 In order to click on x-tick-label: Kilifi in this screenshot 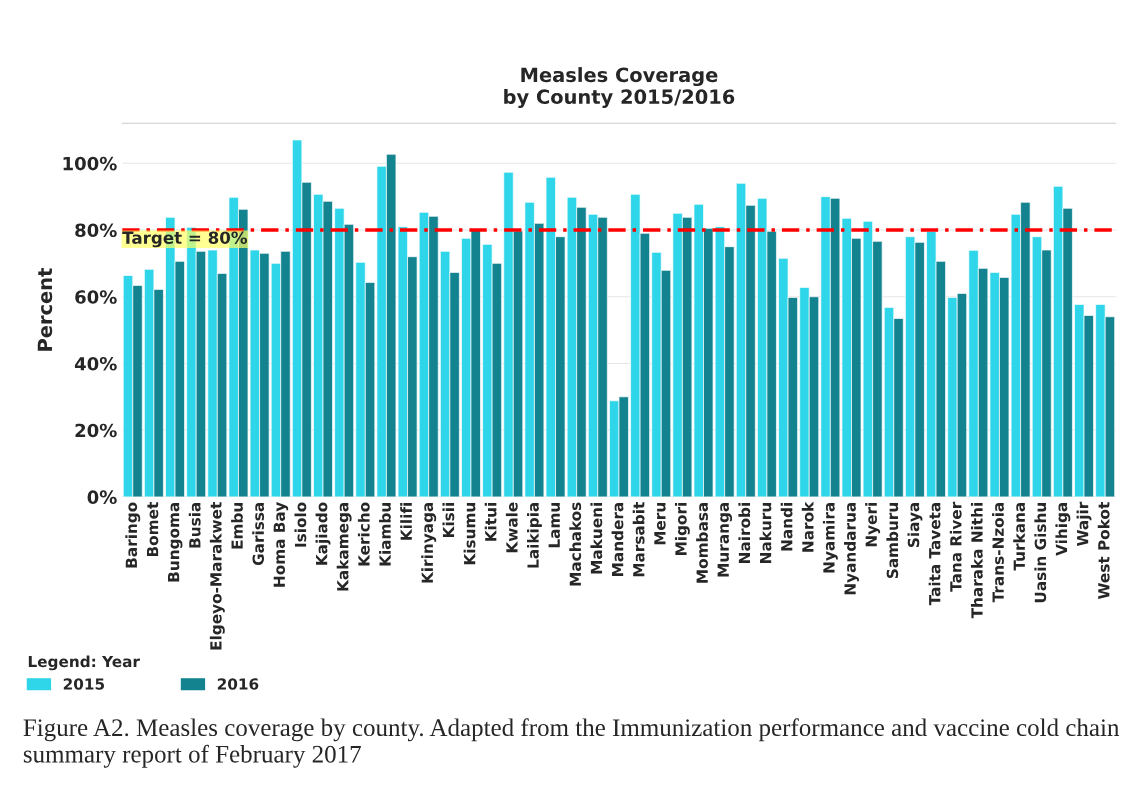, I will do `click(406, 521)`.